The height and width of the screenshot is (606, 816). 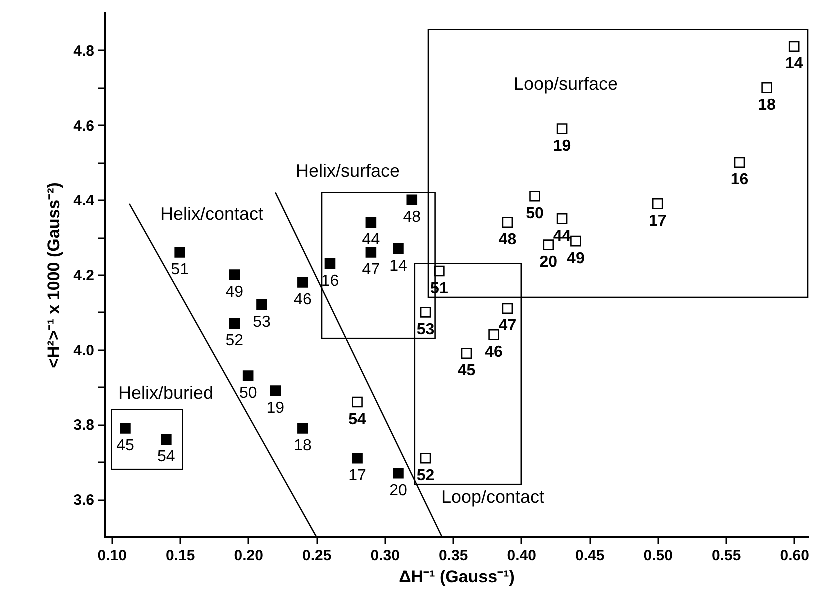 What do you see at coordinates (181, 556) in the screenshot?
I see `x-tick-label: 0.15` at bounding box center [181, 556].